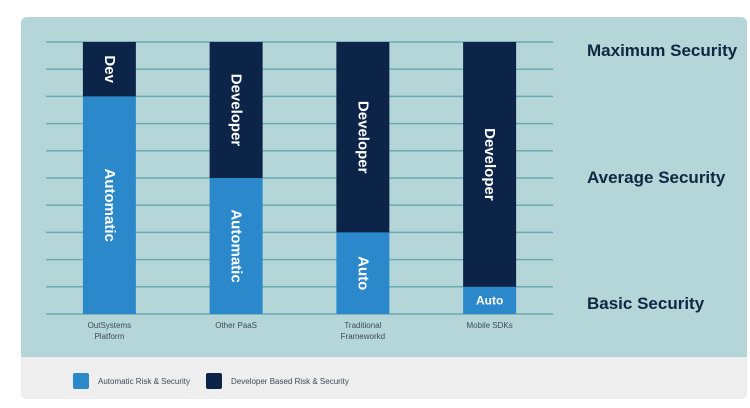  I want to click on category-label: Other PaaS, so click(236, 325).